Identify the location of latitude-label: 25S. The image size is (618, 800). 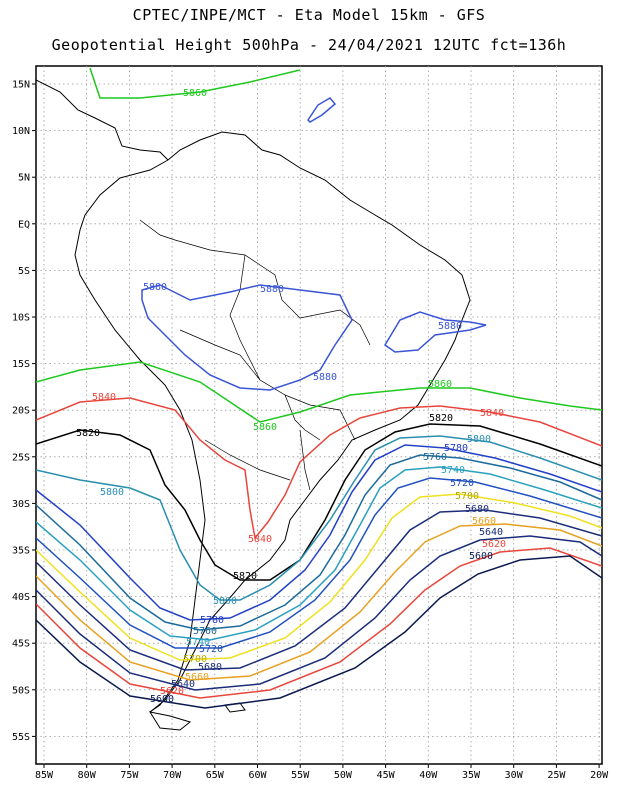
(21, 457).